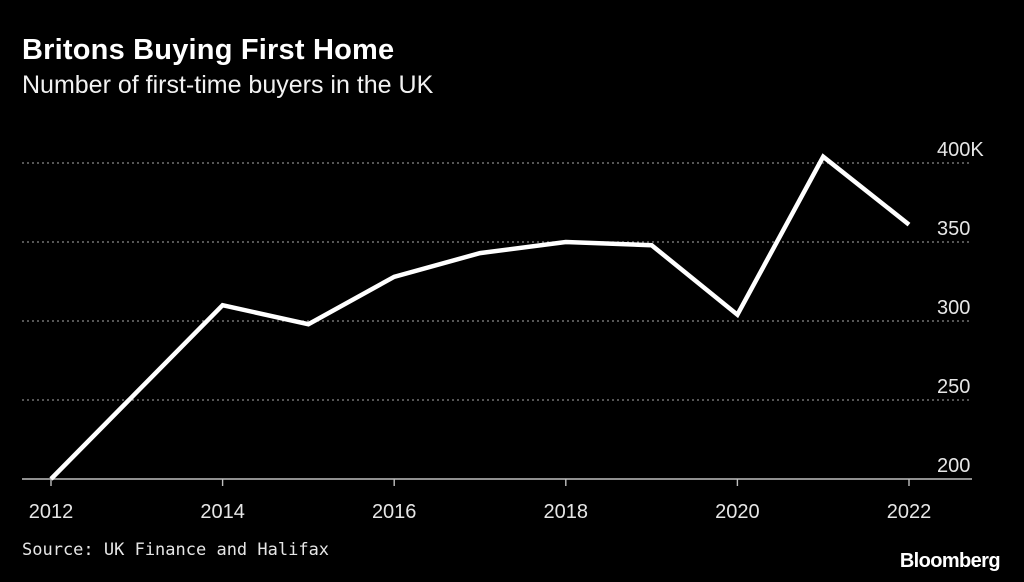  Describe the element at coordinates (737, 512) in the screenshot. I see `x-tick-label-2020: 2020` at that location.